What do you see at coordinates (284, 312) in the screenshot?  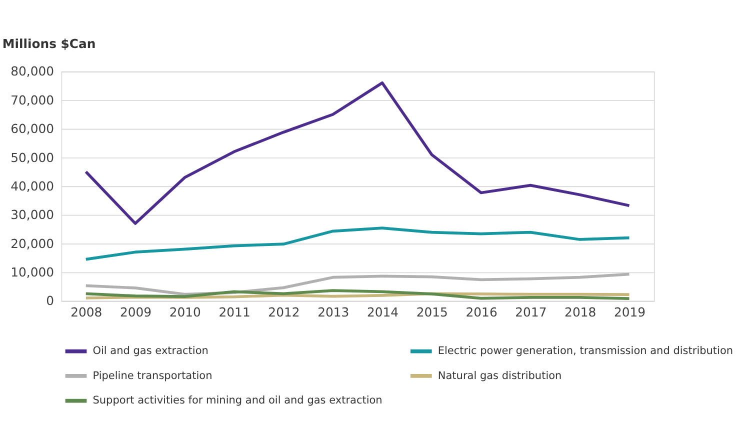 I see `x-tick-label: 2012` at bounding box center [284, 312].